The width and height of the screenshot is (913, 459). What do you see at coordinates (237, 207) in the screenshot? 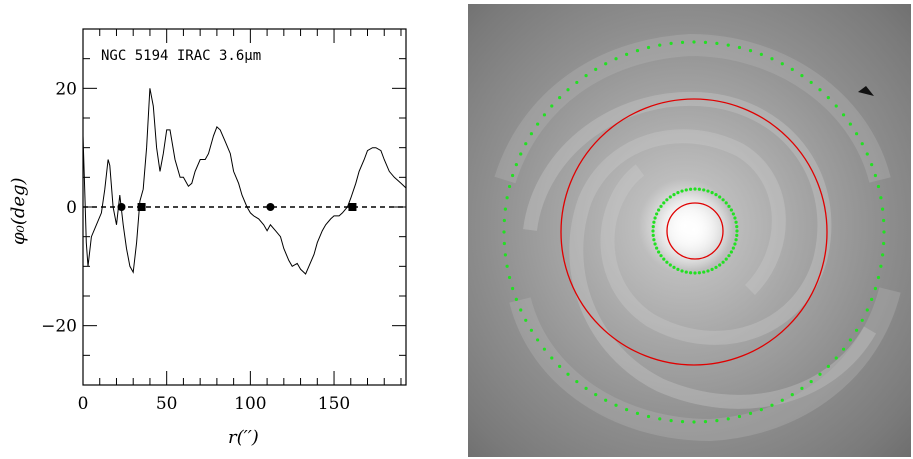
I see `crossing-markers` at bounding box center [237, 207].